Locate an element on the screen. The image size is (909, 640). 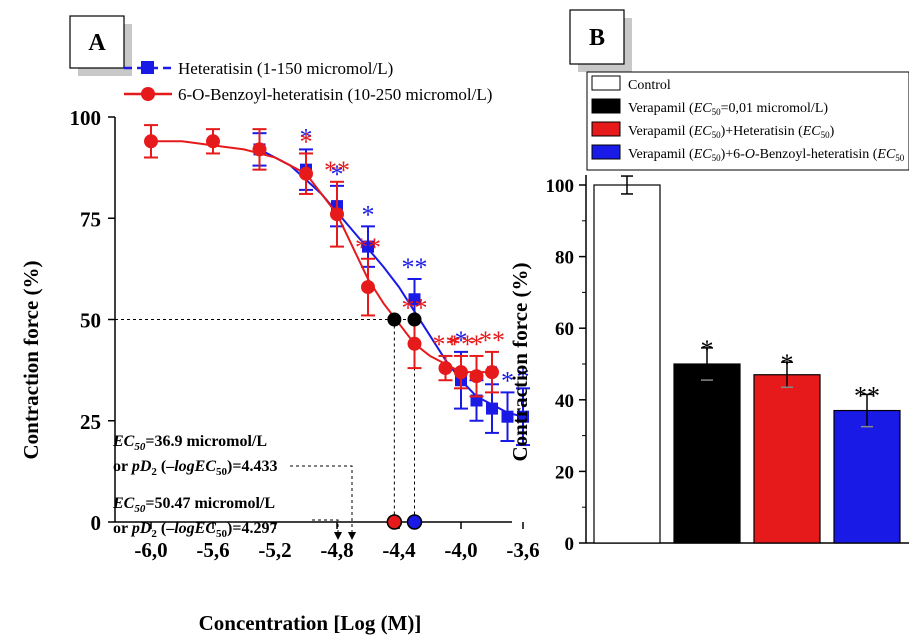
legend-verapamil-heteratisin-swatch is located at coordinates (606, 129).